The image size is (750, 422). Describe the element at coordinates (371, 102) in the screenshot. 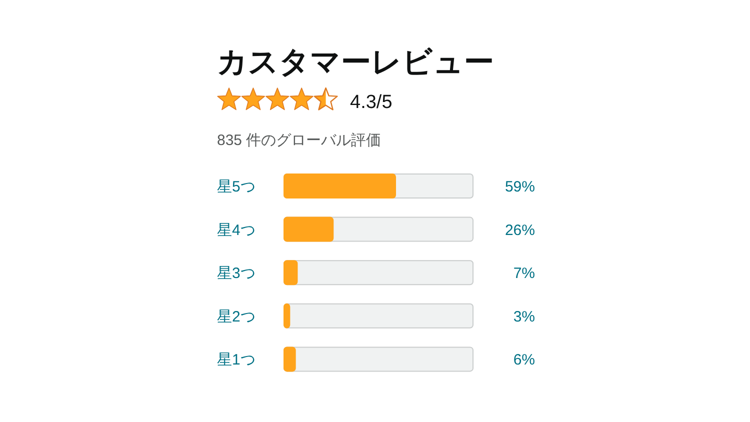

I see `text: 4.3/5` at that location.